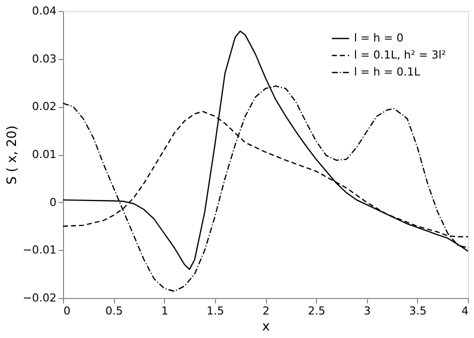  Describe the element at coordinates (44, 107) in the screenshot. I see `y-tick-label: 0.02` at that location.